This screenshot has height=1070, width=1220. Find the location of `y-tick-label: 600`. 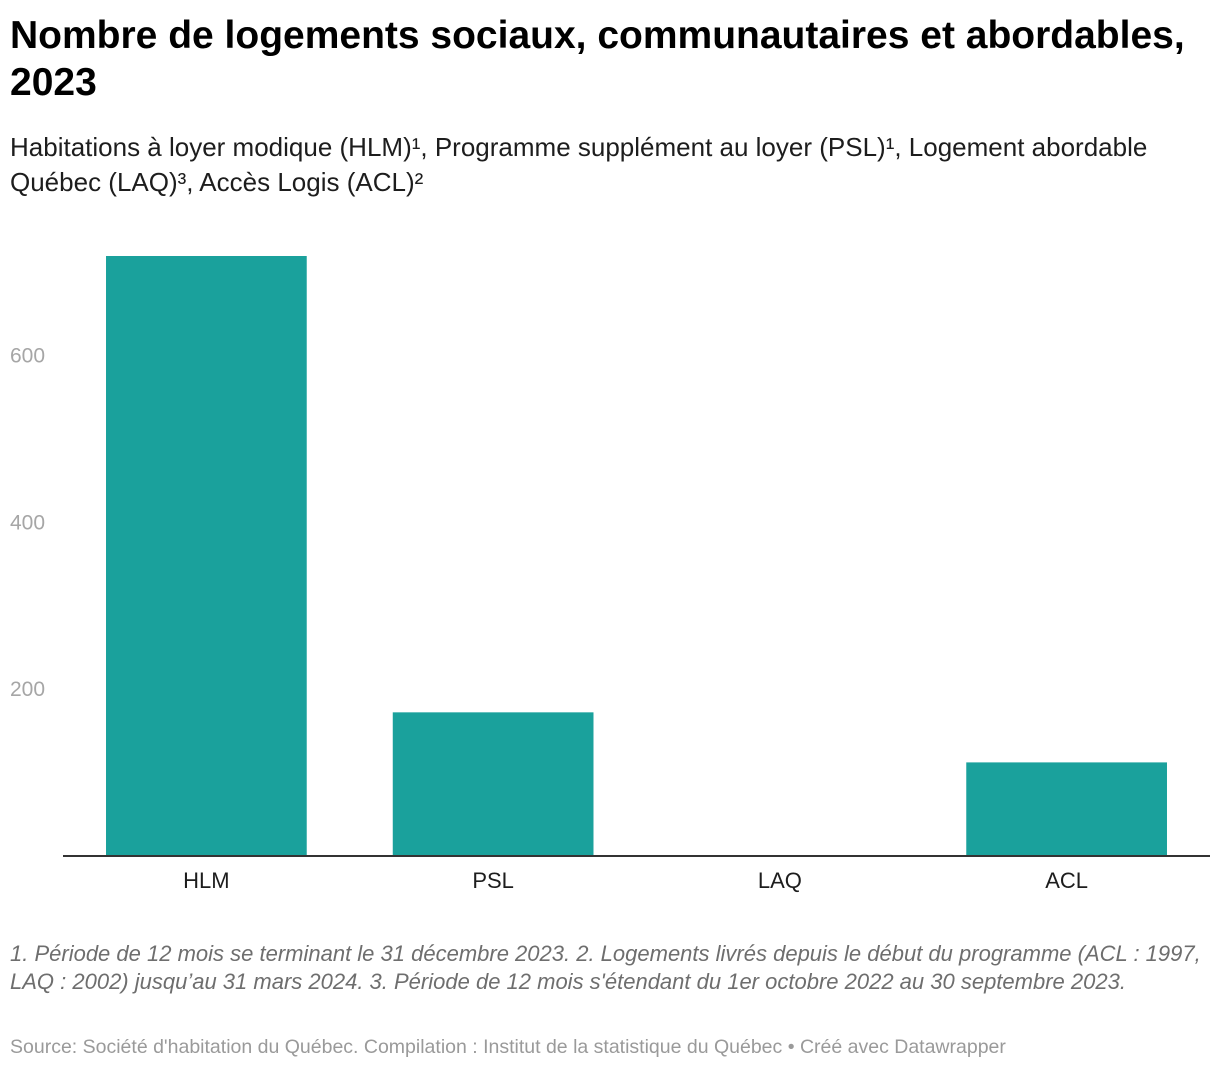

y-tick-label: 600 is located at coordinates (27, 355).